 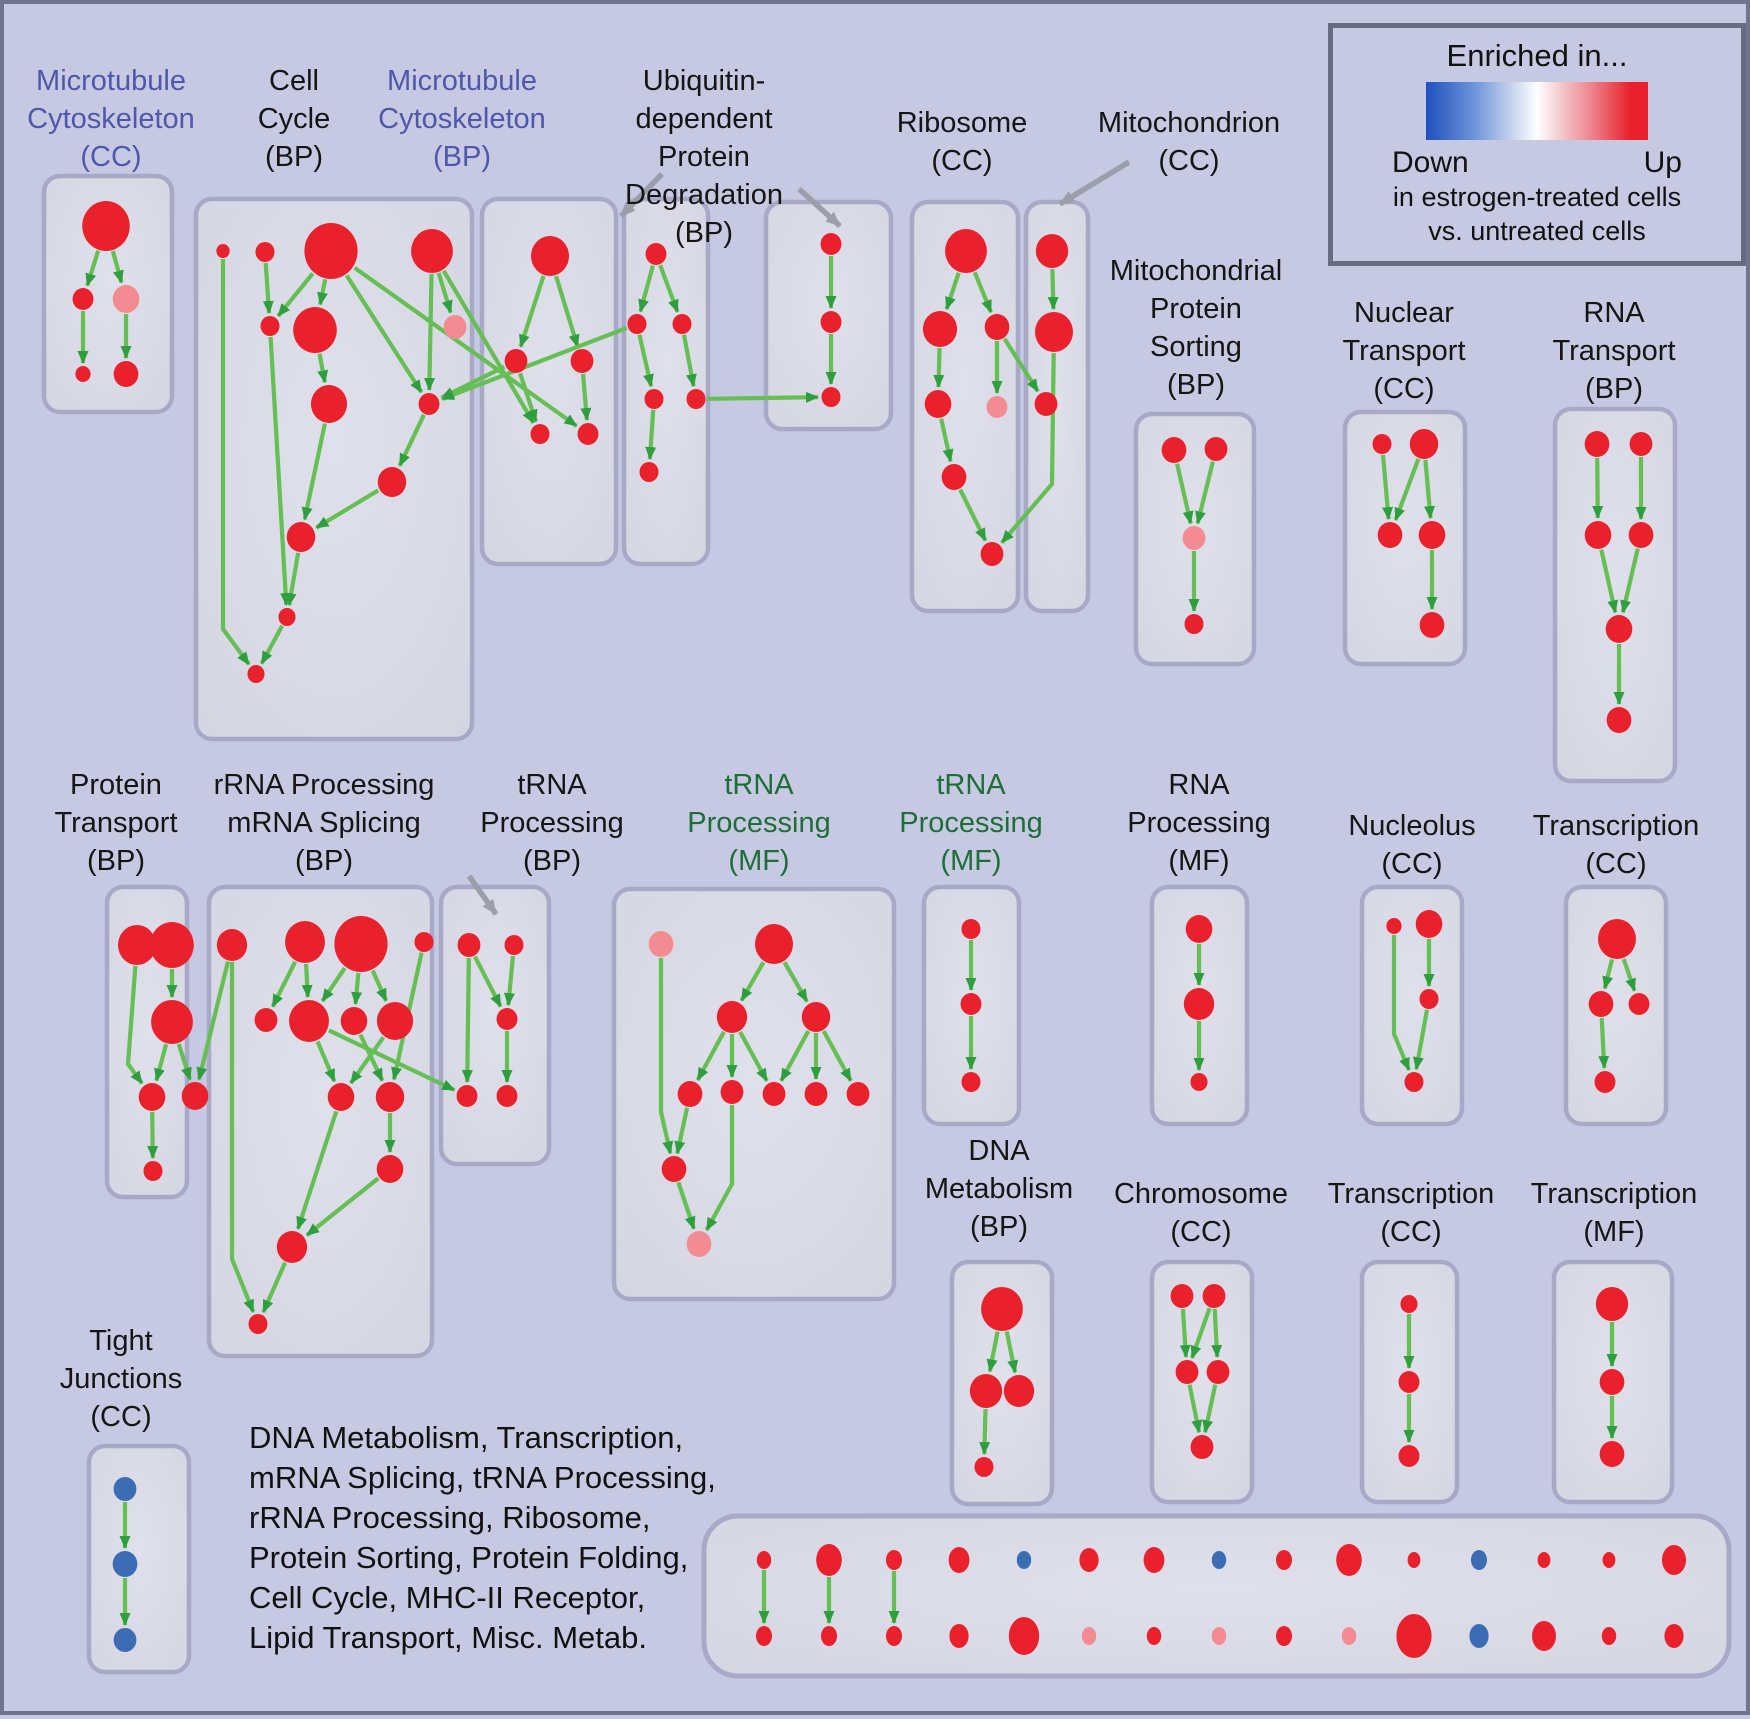 What do you see at coordinates (1002, 1383) in the screenshot?
I see `dna-metabolism-box` at bounding box center [1002, 1383].